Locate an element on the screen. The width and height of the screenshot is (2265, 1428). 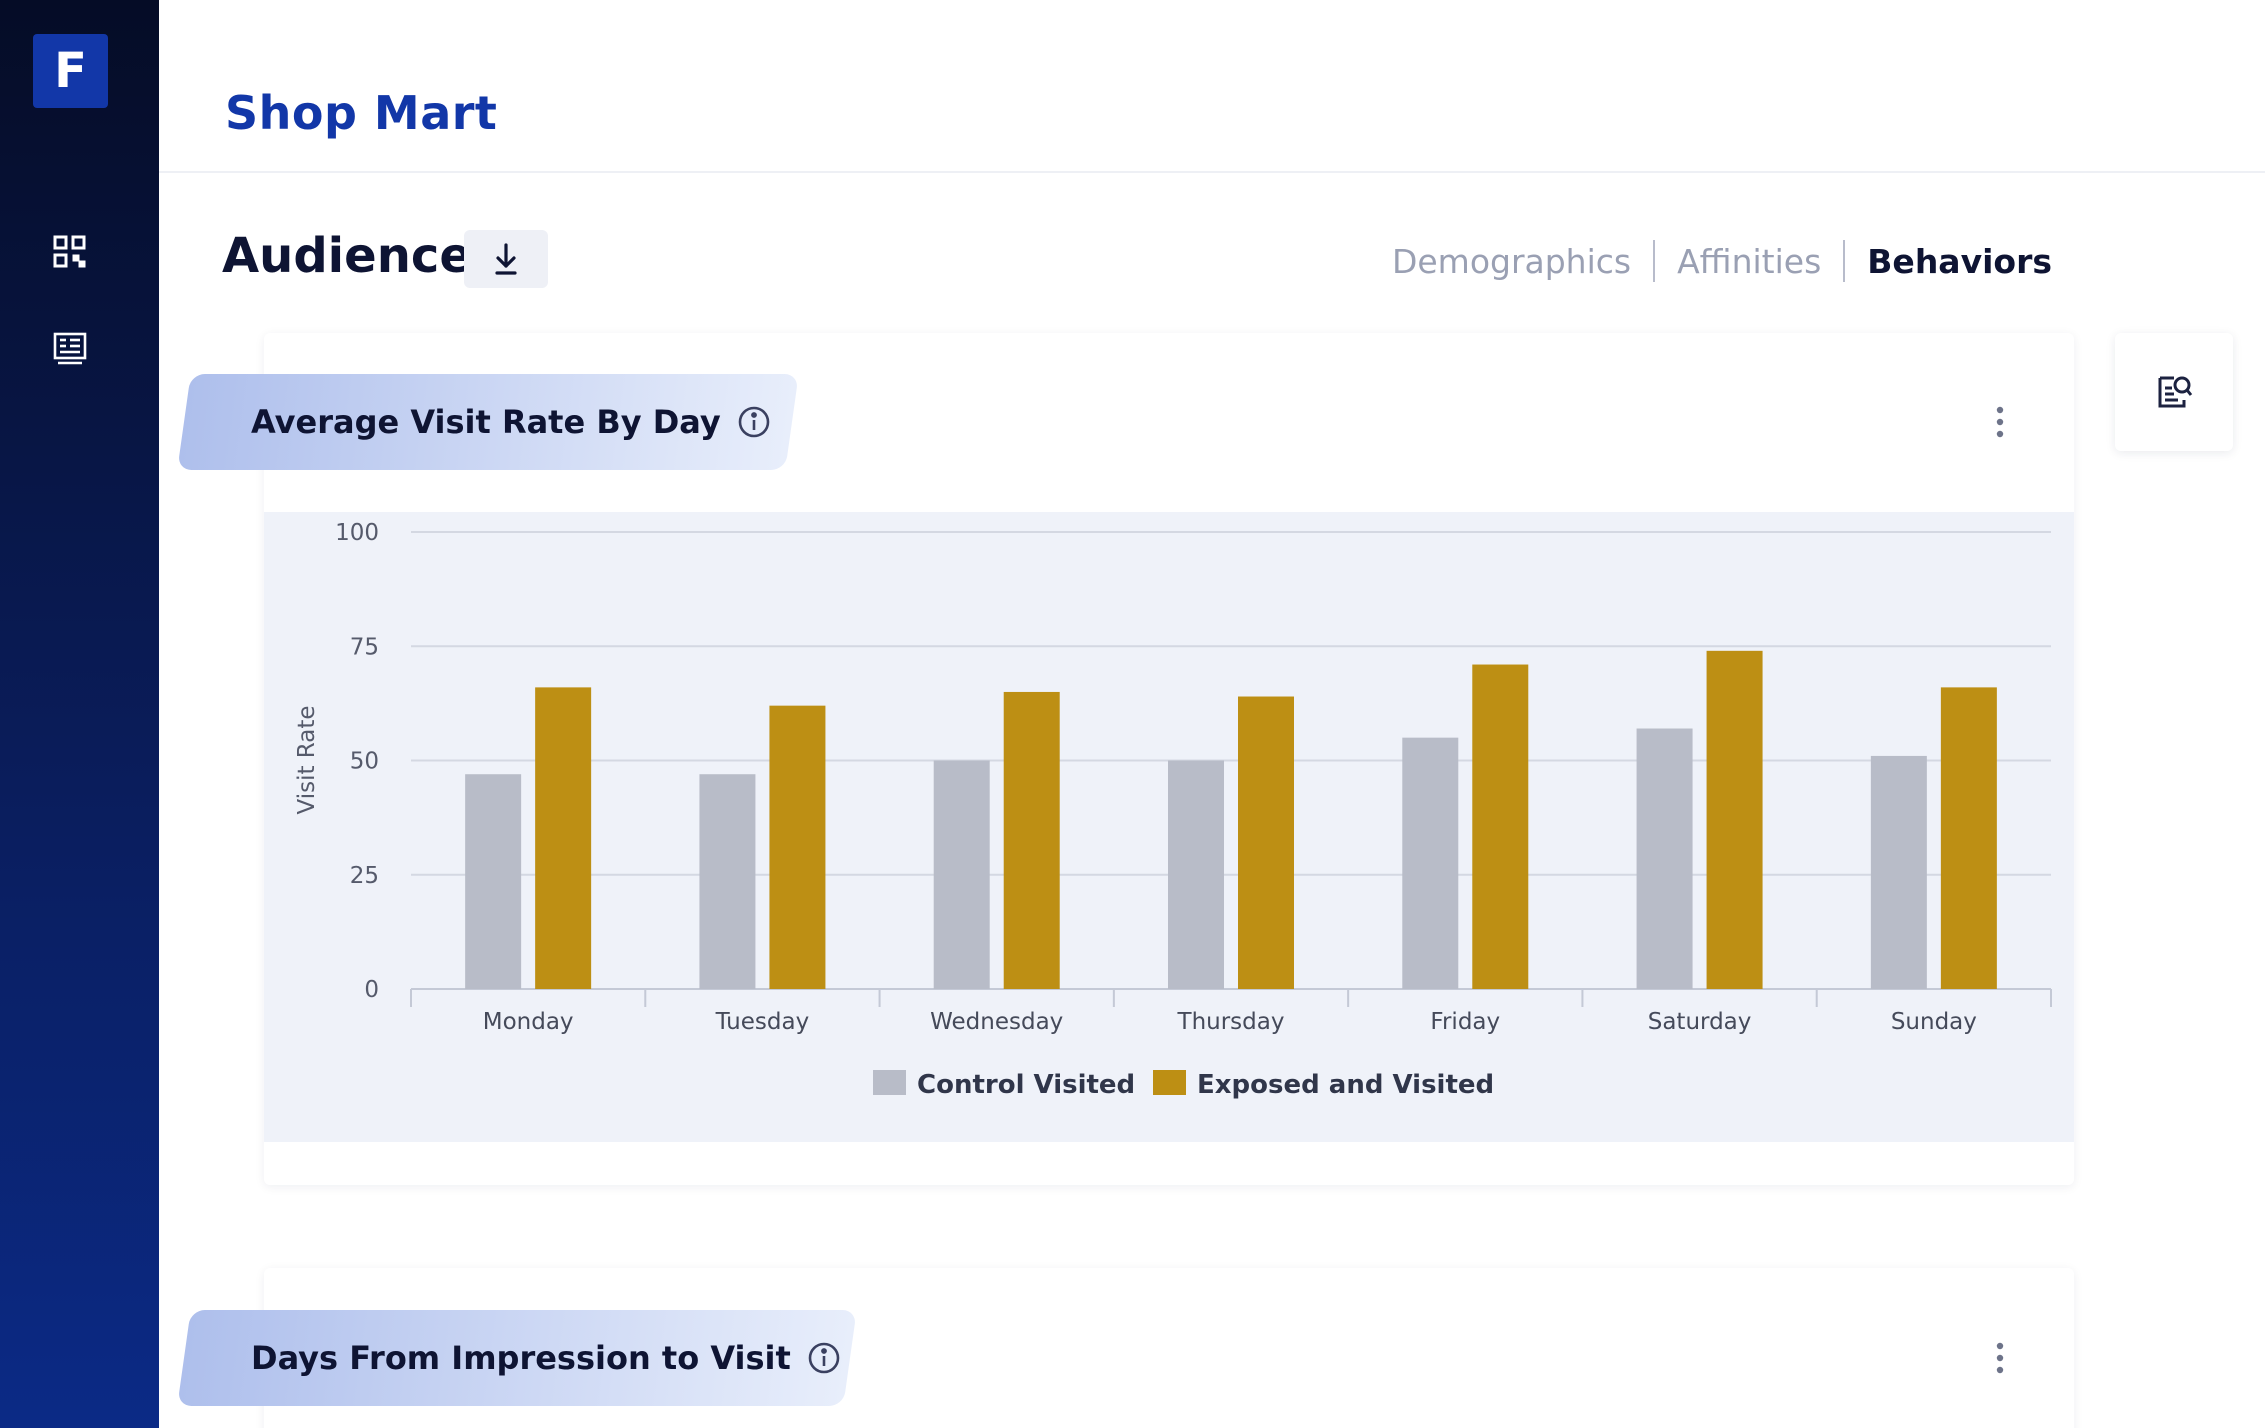
x-tick-label: Sunday is located at coordinates (1934, 1022).